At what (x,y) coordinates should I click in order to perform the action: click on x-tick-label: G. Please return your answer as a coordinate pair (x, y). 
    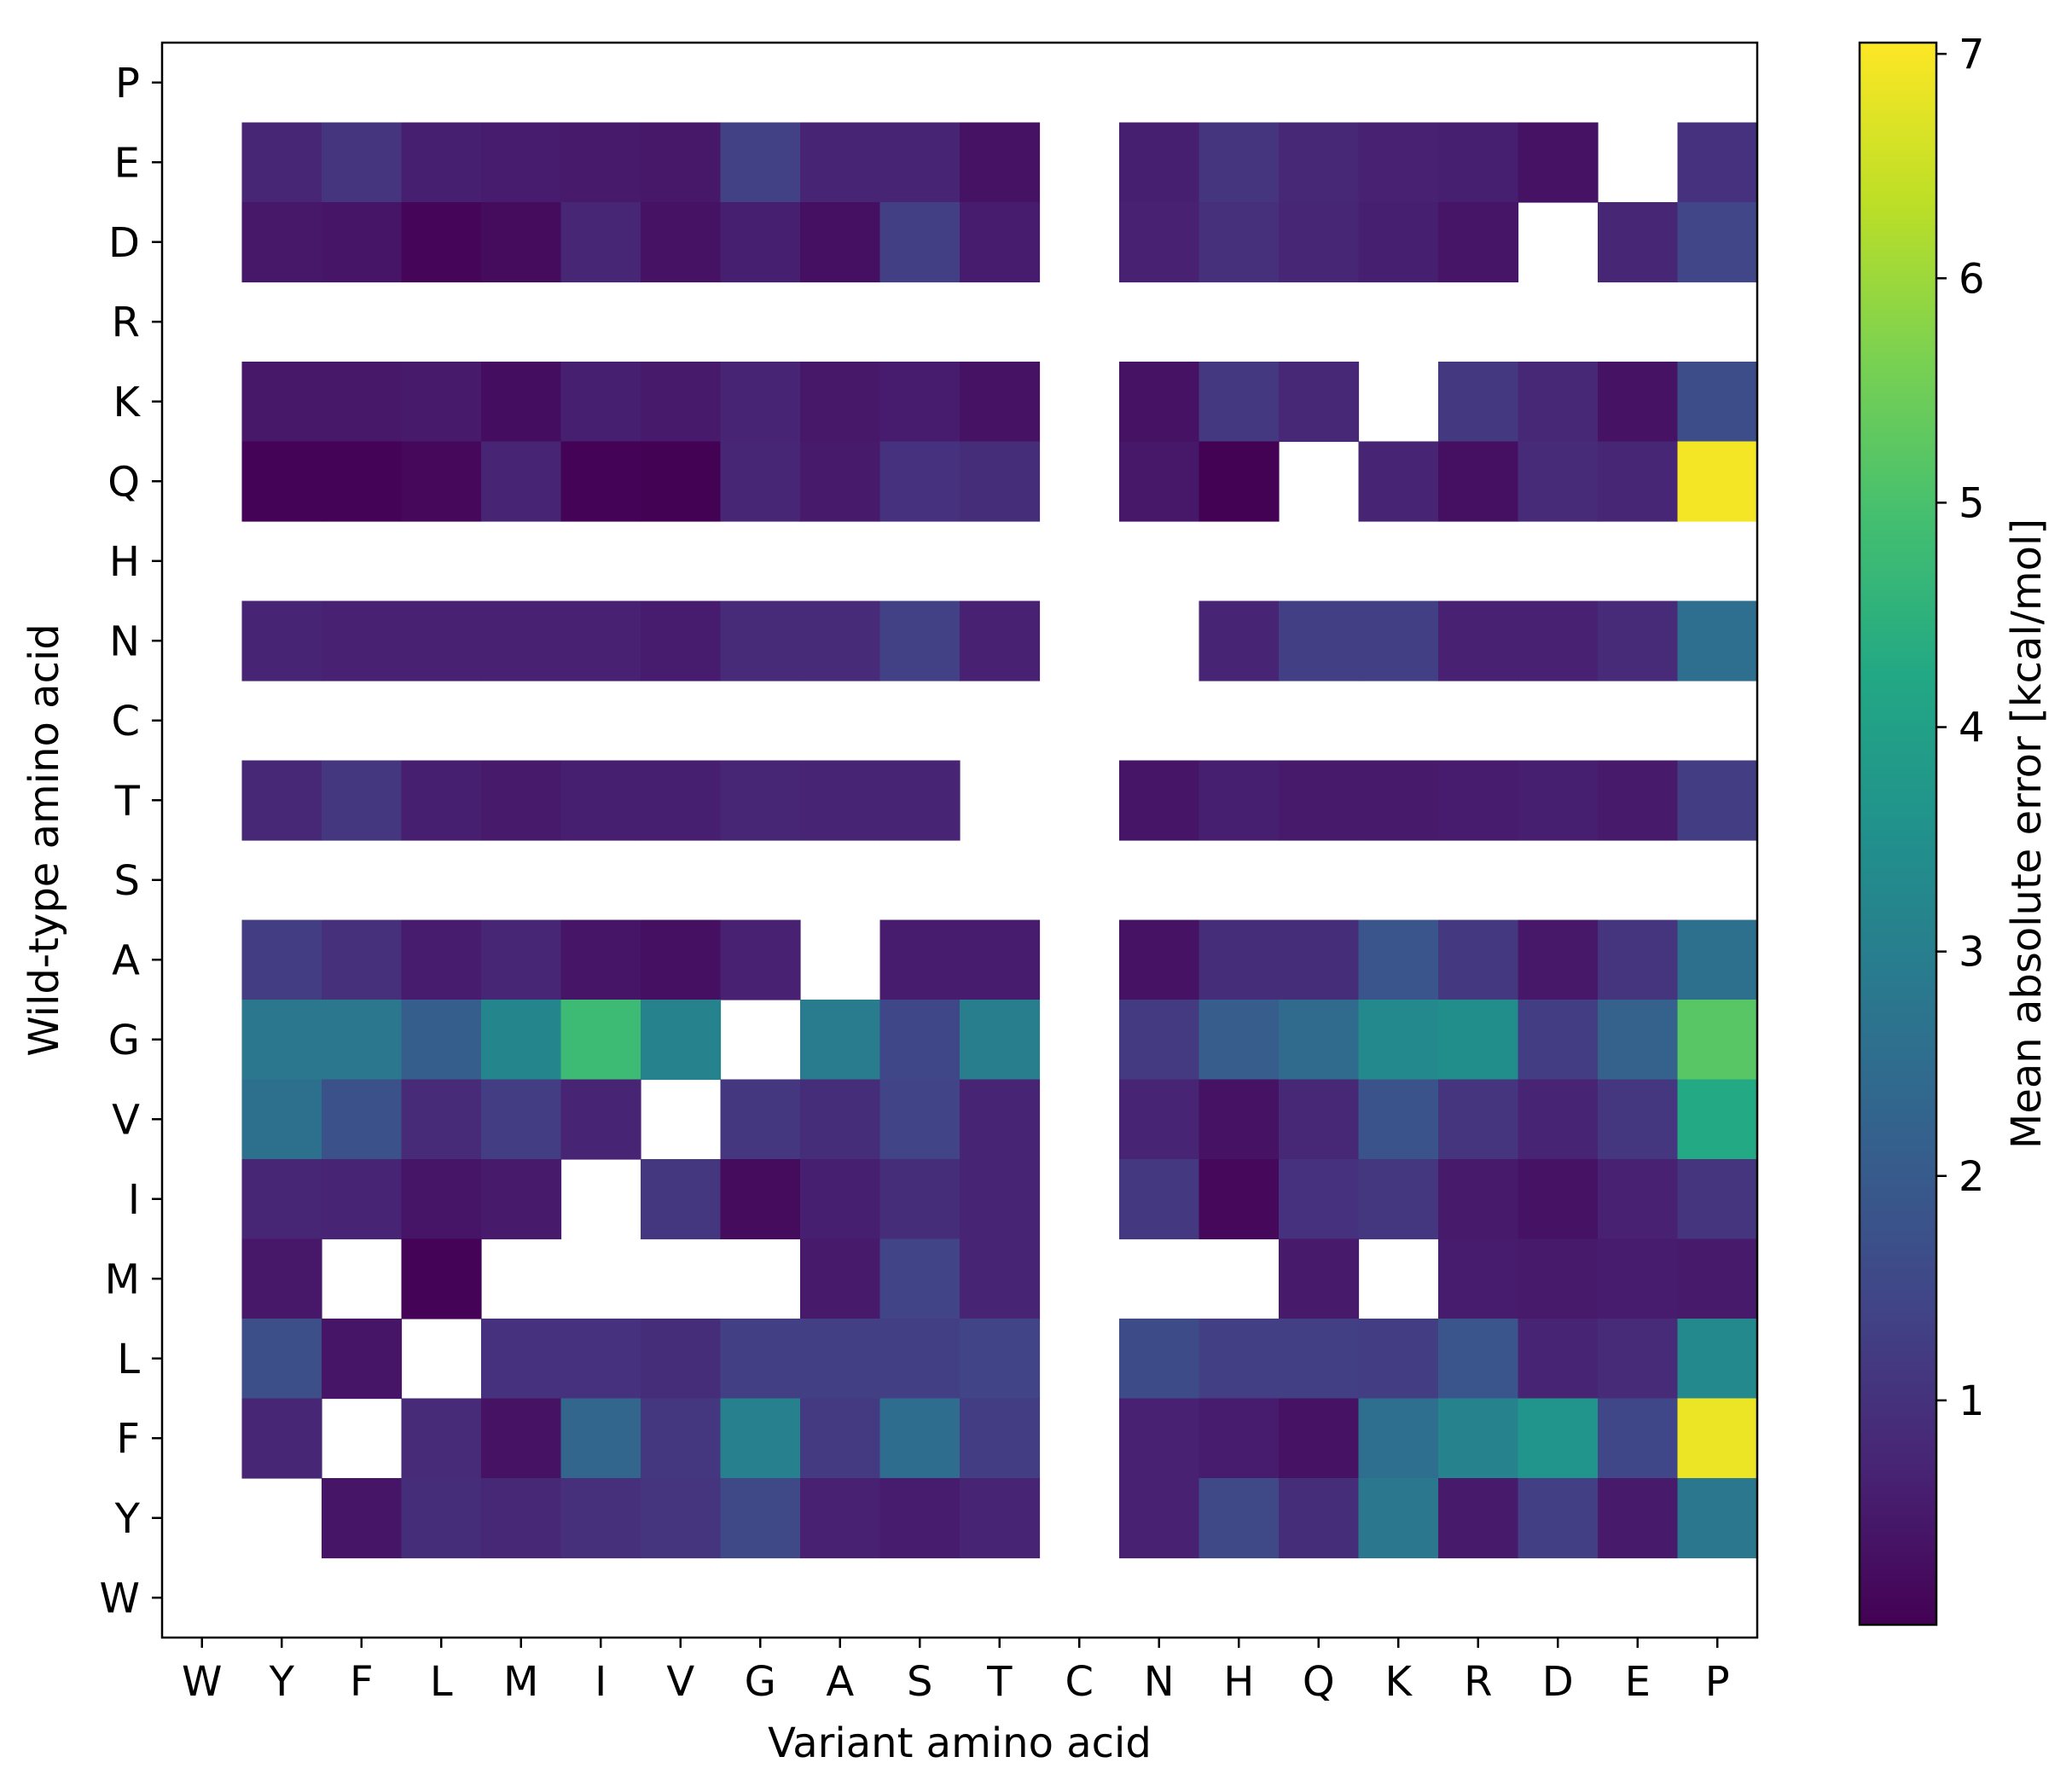
    Looking at the image, I should click on (761, 1682).